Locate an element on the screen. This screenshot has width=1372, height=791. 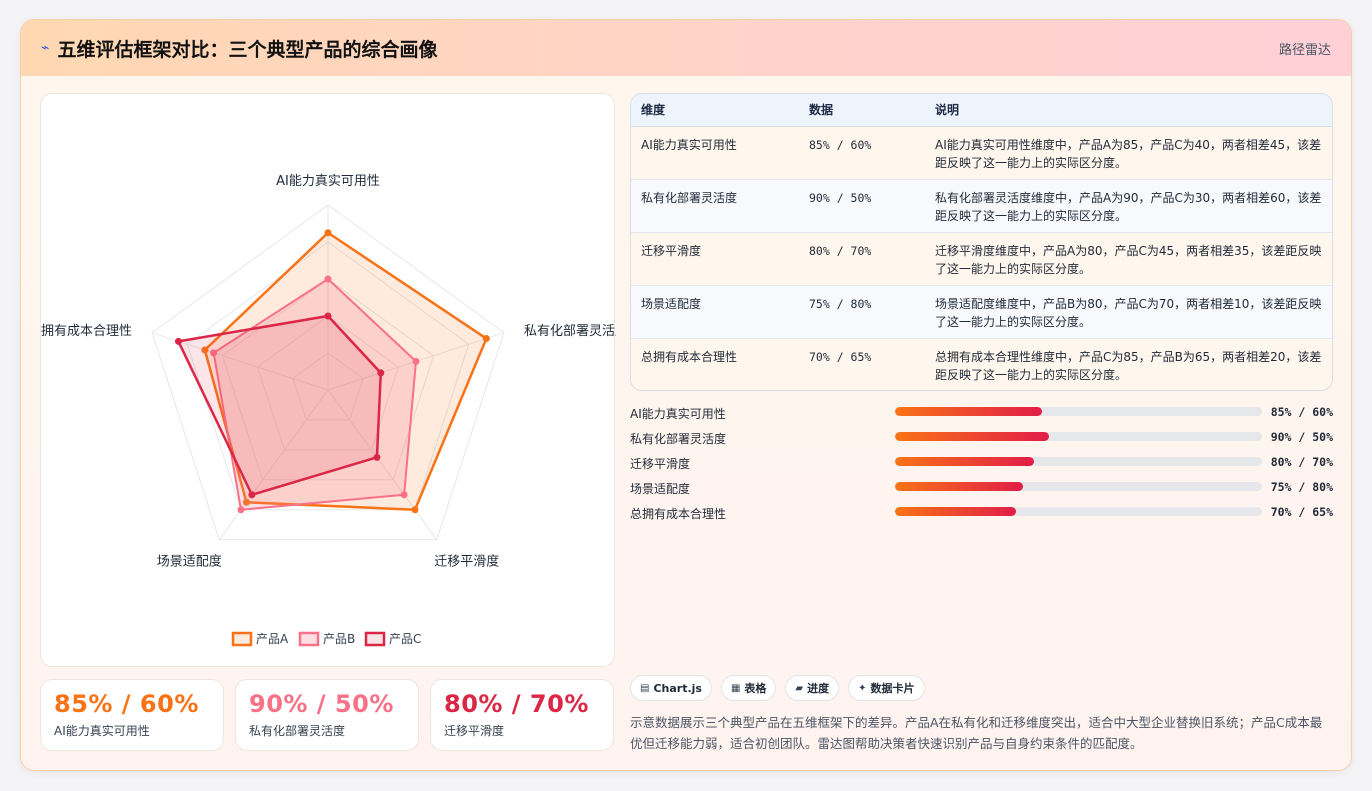
table-cell-data: 85% / 60% is located at coordinates (862, 153).